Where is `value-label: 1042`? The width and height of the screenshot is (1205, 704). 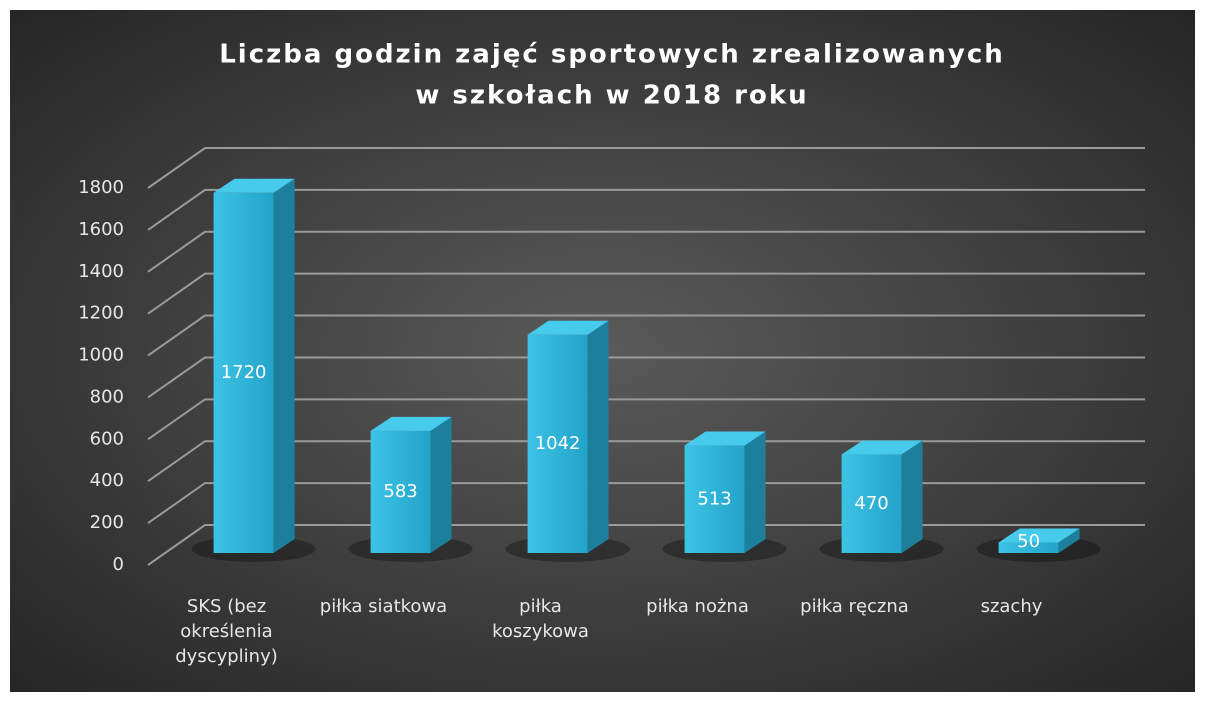
value-label: 1042 is located at coordinates (558, 443).